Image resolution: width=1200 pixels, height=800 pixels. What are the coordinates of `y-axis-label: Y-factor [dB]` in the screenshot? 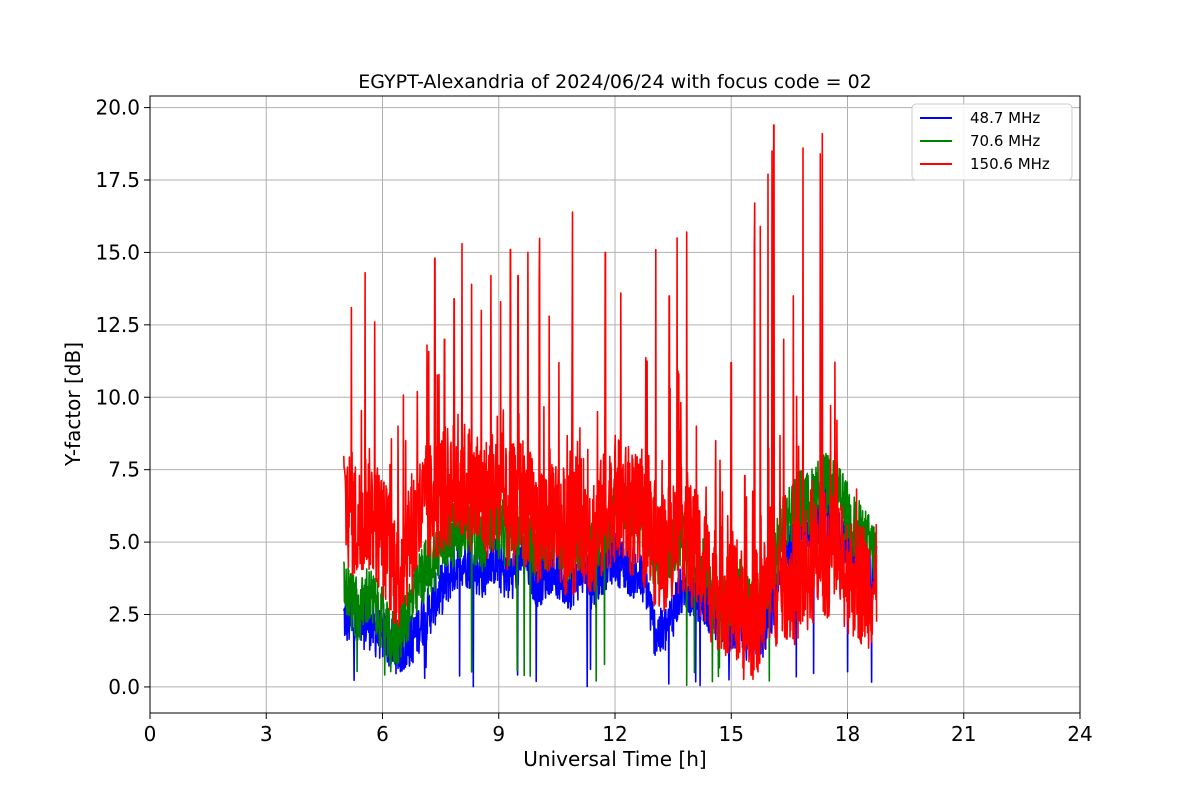 It's located at (73, 404).